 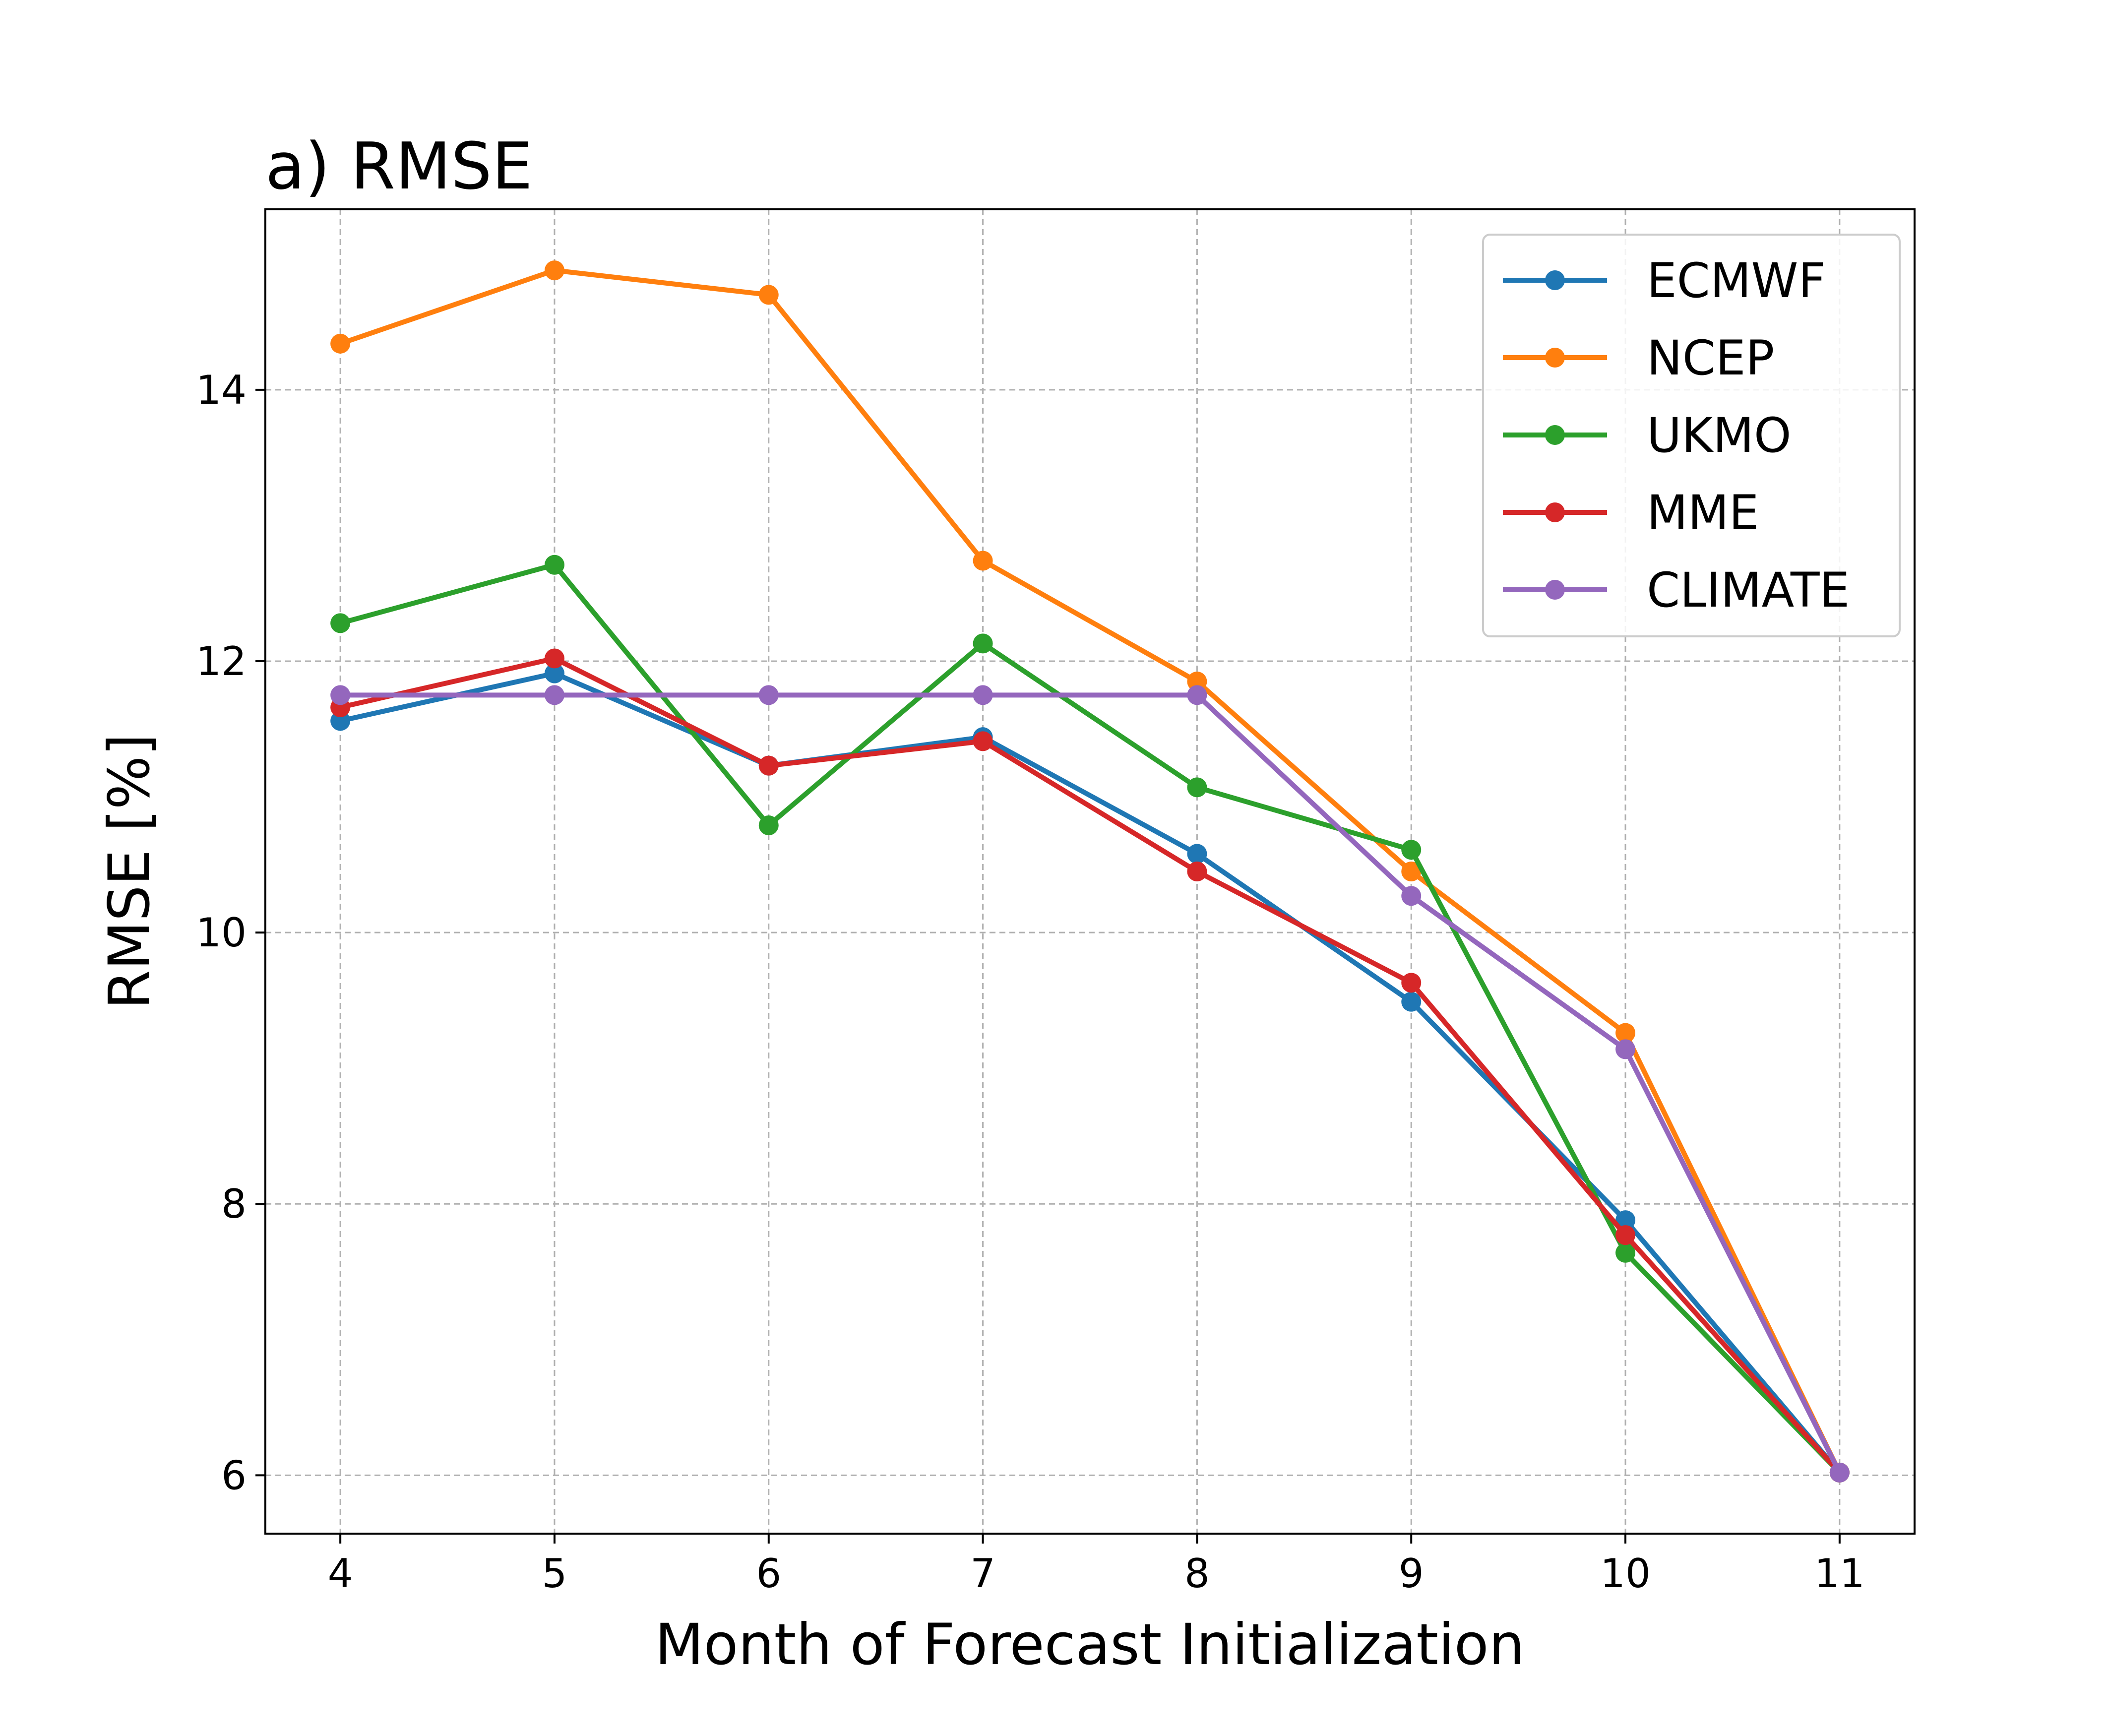 I want to click on legend-entry-mme: MME, so click(x=1631, y=513).